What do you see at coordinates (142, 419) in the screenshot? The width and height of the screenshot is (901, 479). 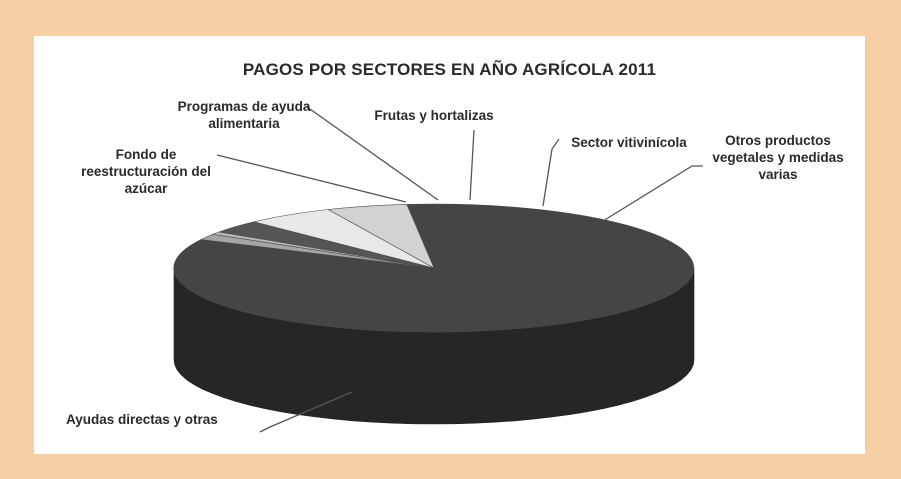 I see `slice-label: Ayudas directas y otras` at bounding box center [142, 419].